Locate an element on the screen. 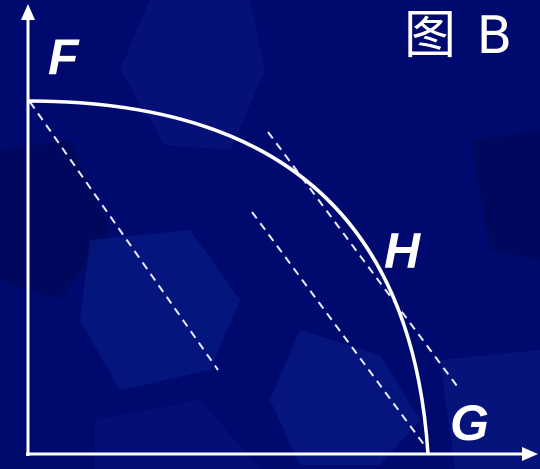 Image resolution: width=540 pixels, height=469 pixels. figure-title: 图 B is located at coordinates (459, 36).